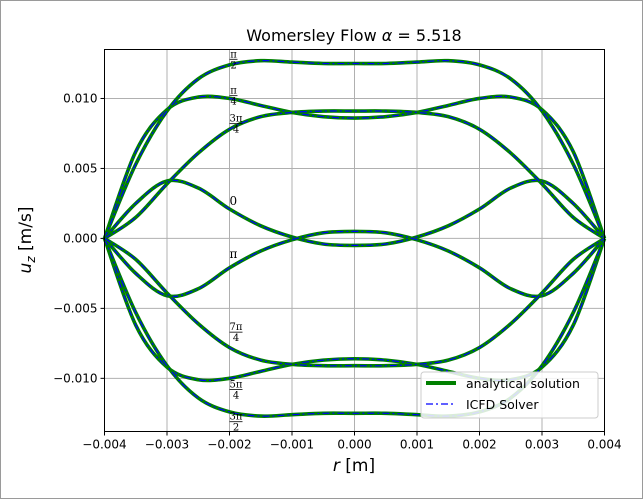 The image size is (643, 499). I want to click on phase-fraction-label: π2, so click(233, 60).